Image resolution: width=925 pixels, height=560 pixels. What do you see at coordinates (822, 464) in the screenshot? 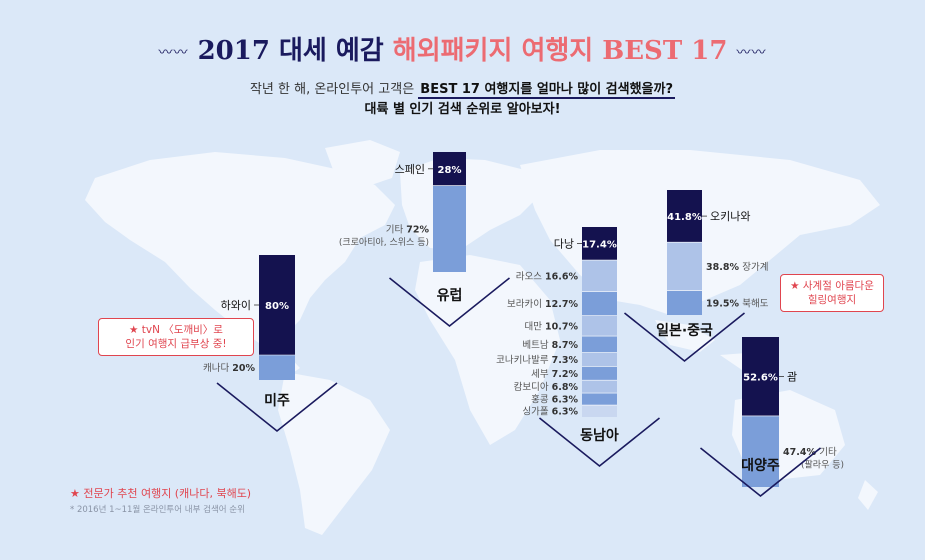
I see `segment-note-label: (팔라우 등)` at bounding box center [822, 464].